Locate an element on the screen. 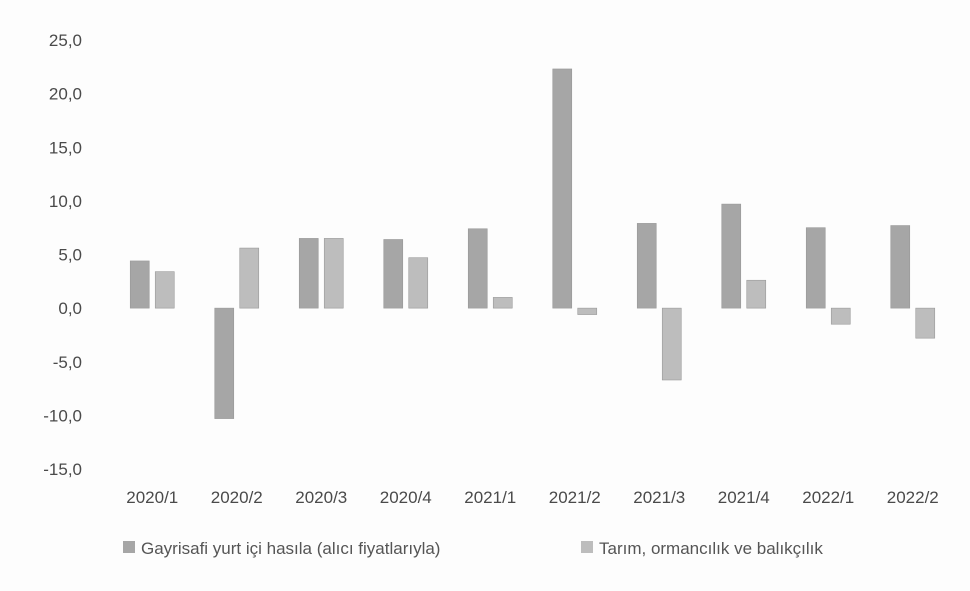 This screenshot has height=591, width=970. legend-label-agriculture: Tarım, ormancılık ve balıkçılık is located at coordinates (711, 548).